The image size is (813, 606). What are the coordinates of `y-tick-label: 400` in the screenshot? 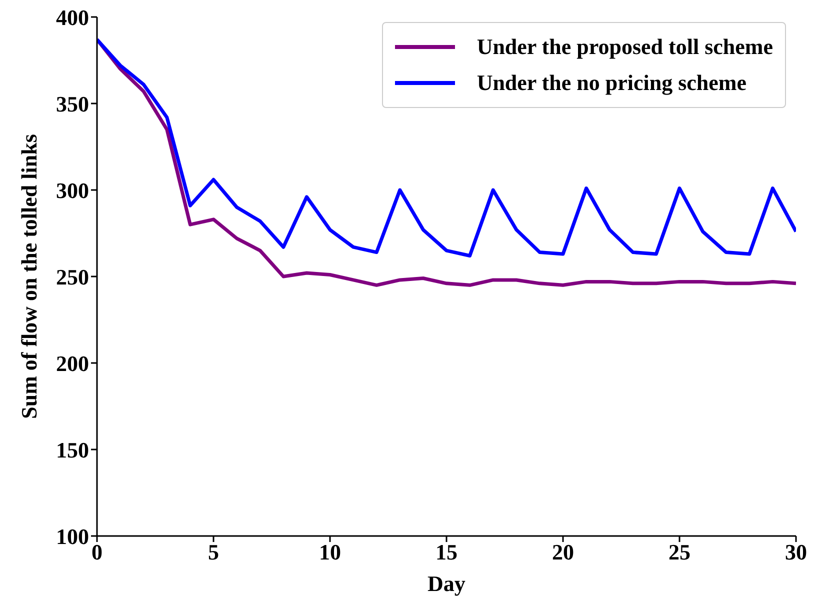 It's located at (72, 17).